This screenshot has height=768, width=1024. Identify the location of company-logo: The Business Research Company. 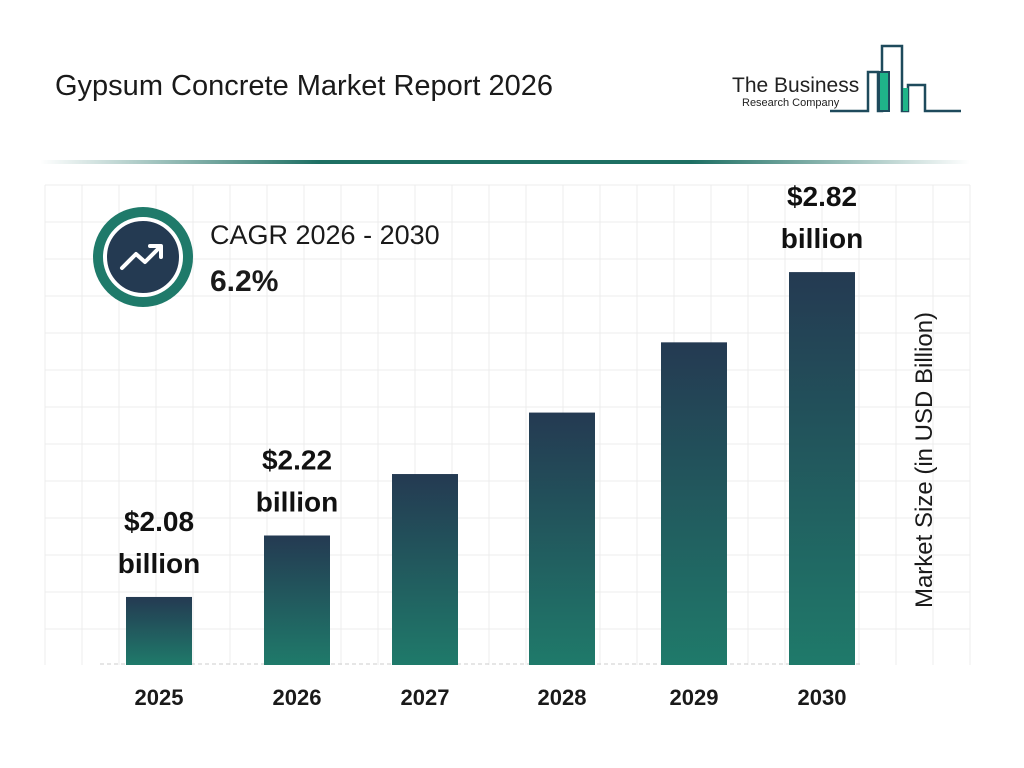
(847, 84).